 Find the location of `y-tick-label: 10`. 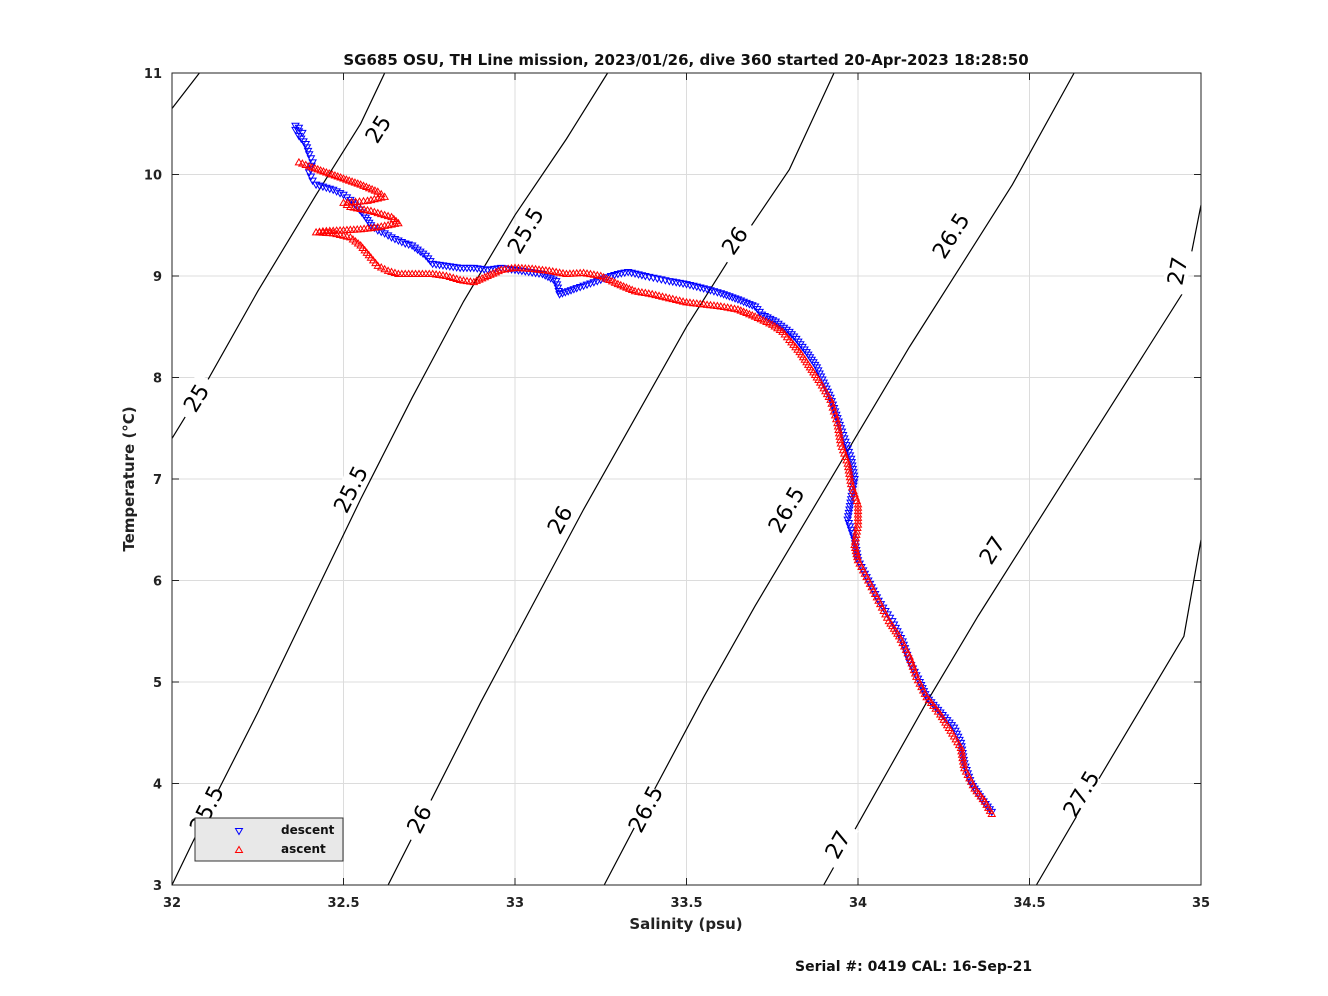

y-tick-label: 10 is located at coordinates (153, 176).